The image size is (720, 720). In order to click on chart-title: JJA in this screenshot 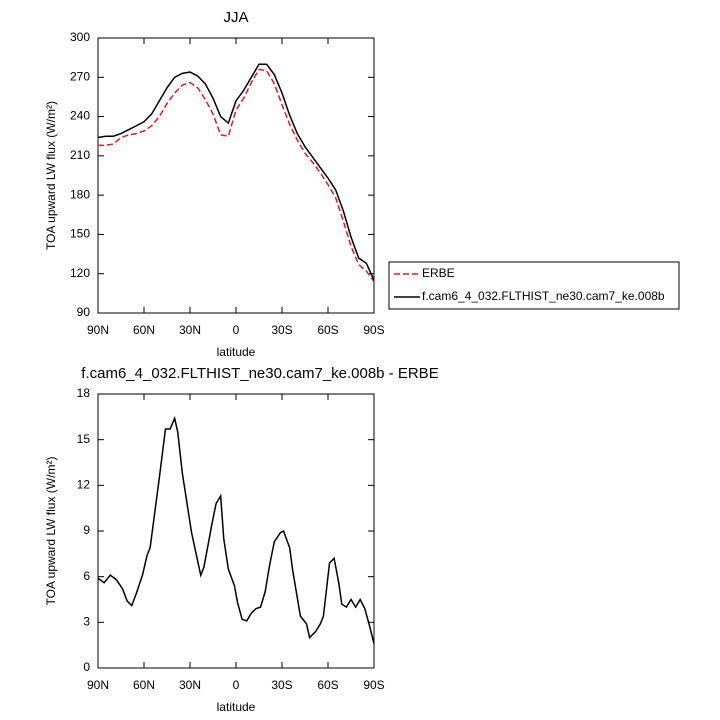, I will do `click(235, 17)`.